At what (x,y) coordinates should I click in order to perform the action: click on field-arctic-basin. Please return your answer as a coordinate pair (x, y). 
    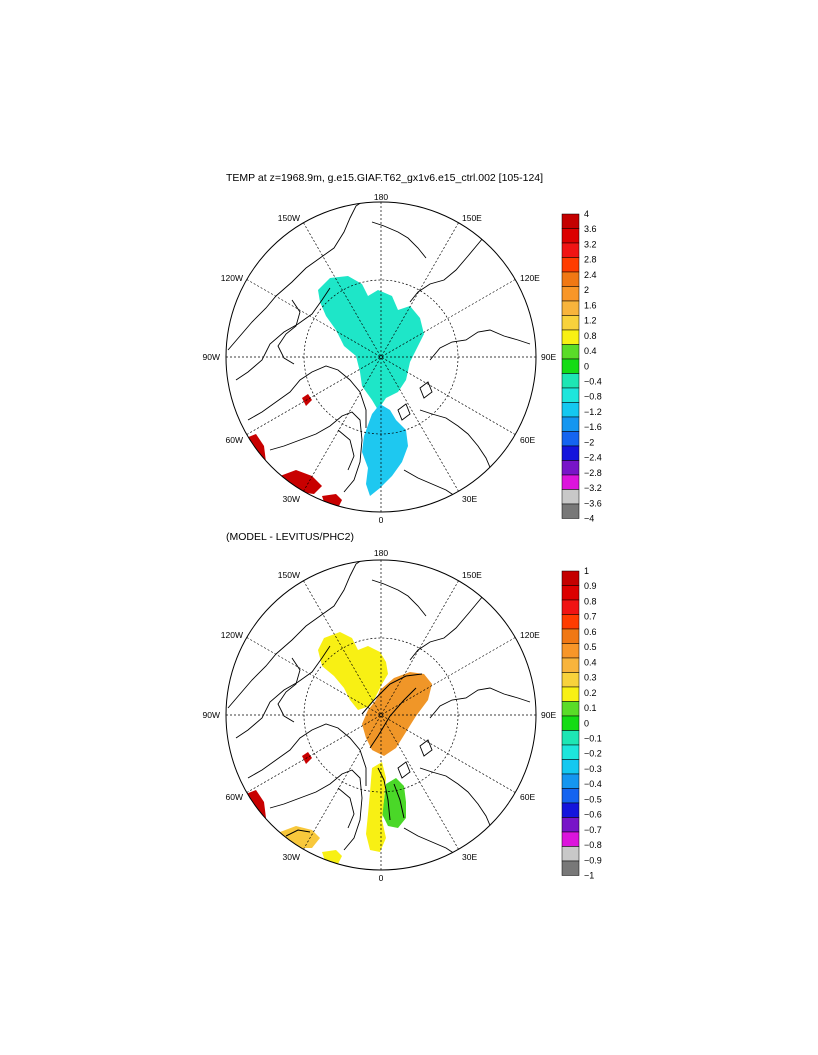
    Looking at the image, I should click on (371, 343).